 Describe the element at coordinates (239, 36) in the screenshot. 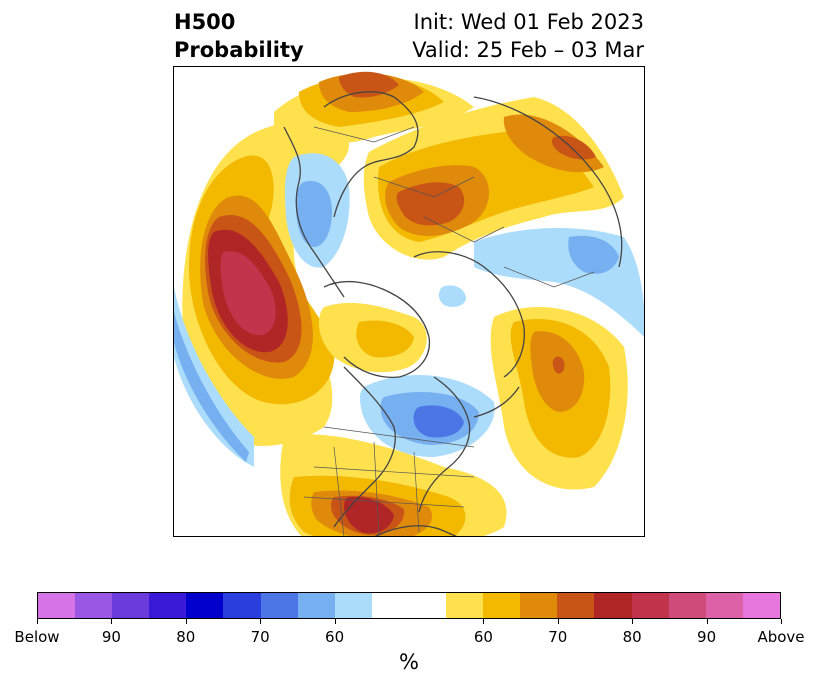

I see `title-left: H500 Probability` at that location.